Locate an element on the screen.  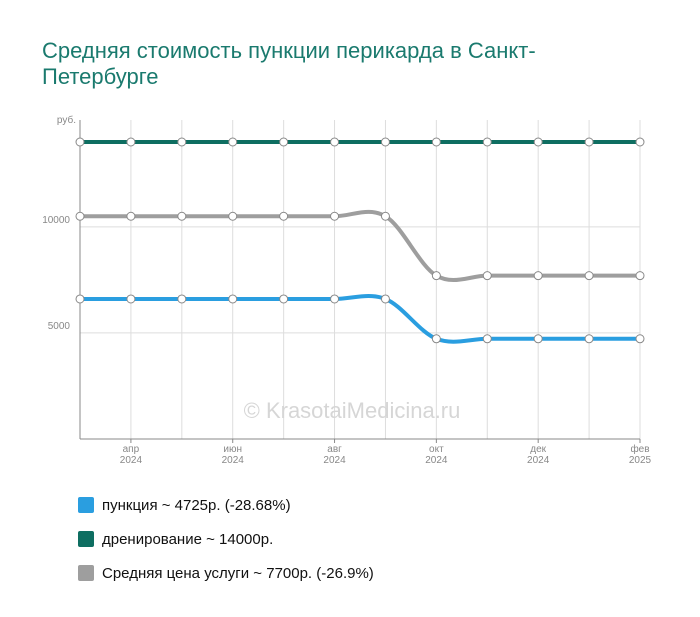
y-tick-label: 5000 is located at coordinates (59, 326).